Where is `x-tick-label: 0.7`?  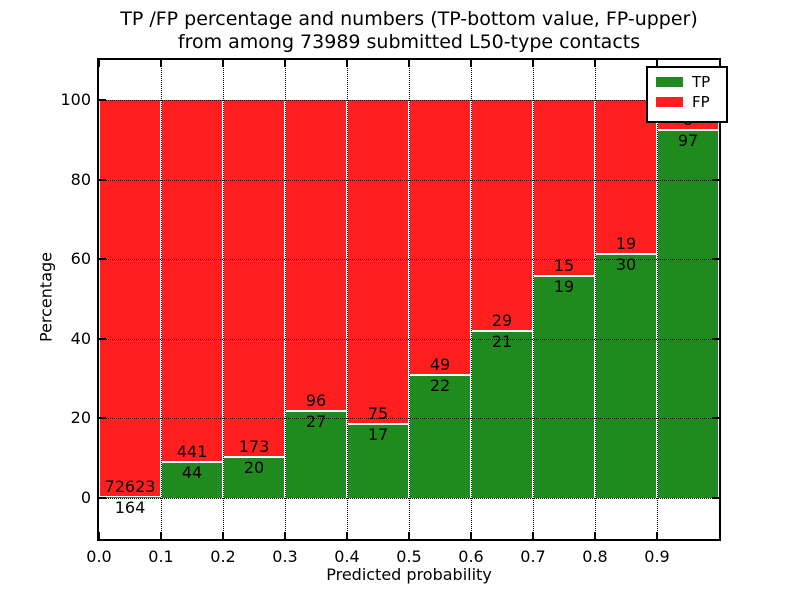
x-tick-label: 0.7 is located at coordinates (533, 556).